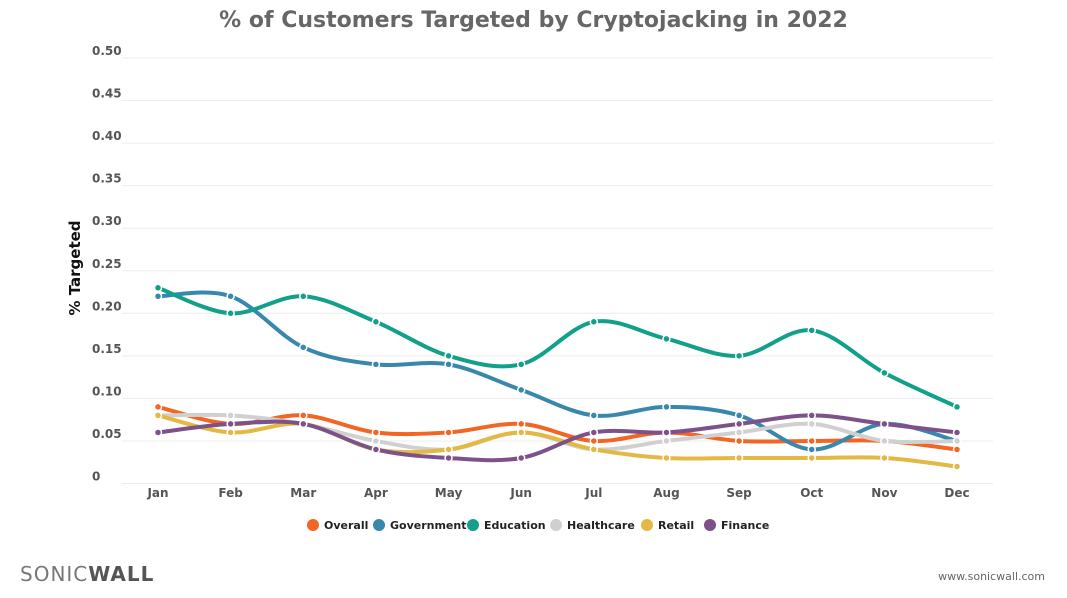  I want to click on x-tick-label: Sep, so click(739, 493).